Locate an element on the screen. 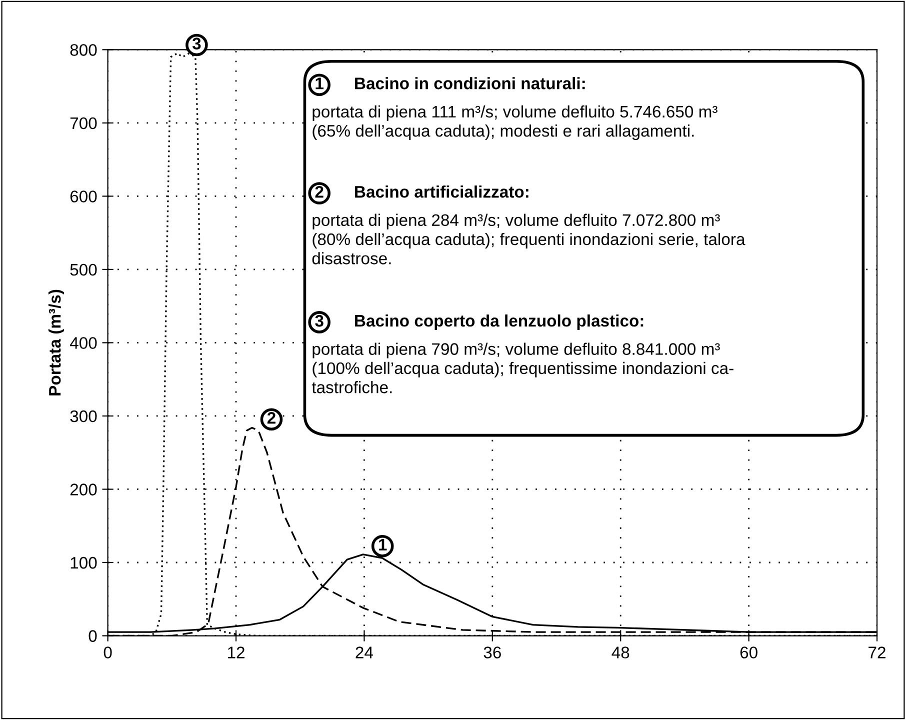 The image size is (906, 720). y-tick-label: 500 is located at coordinates (83, 270).